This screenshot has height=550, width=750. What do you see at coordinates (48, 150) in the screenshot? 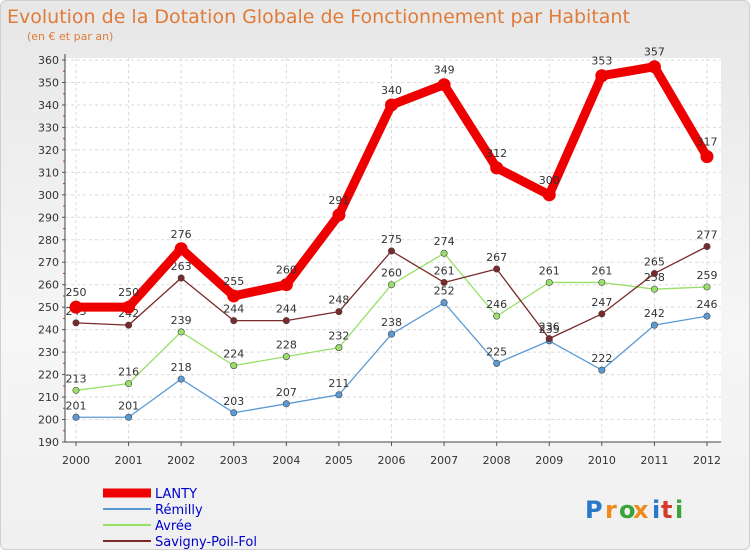
I see `y-tick-label: 320` at bounding box center [48, 150].